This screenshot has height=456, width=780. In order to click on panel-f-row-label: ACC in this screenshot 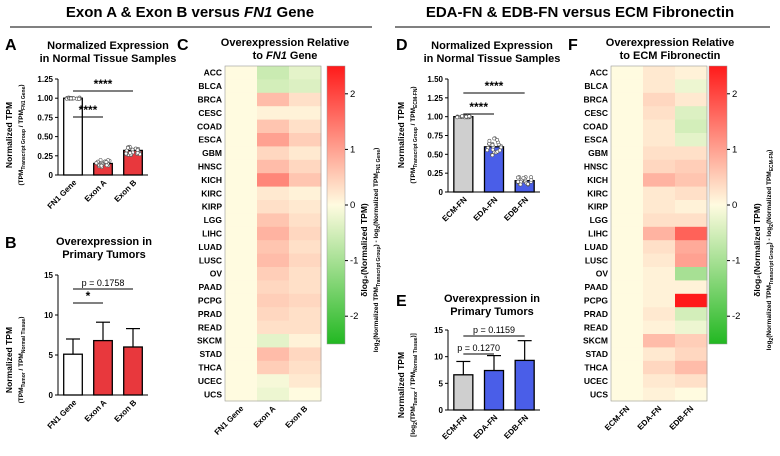, I will do `click(599, 73)`.